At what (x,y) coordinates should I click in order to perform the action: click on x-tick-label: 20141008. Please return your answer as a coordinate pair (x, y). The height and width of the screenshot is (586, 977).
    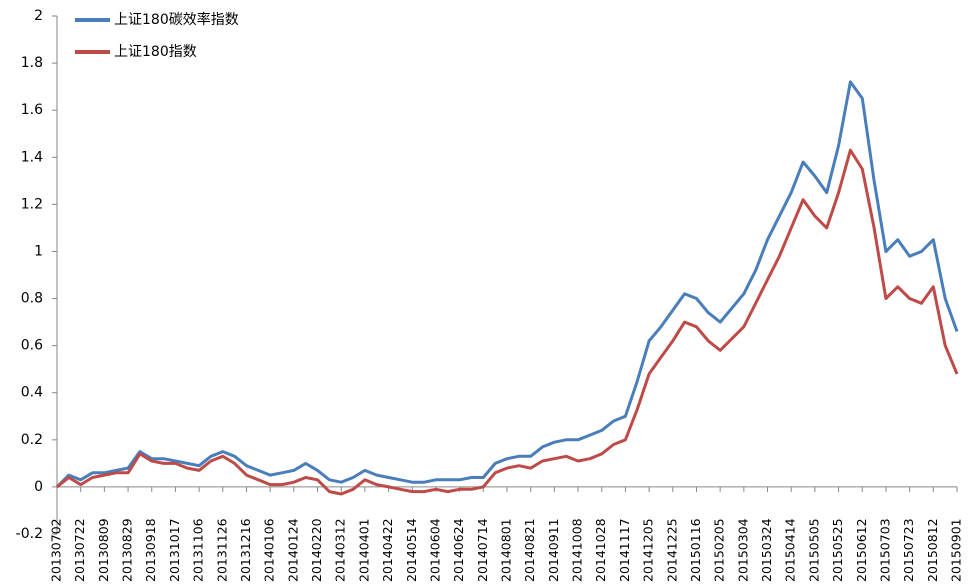
    Looking at the image, I should click on (577, 550).